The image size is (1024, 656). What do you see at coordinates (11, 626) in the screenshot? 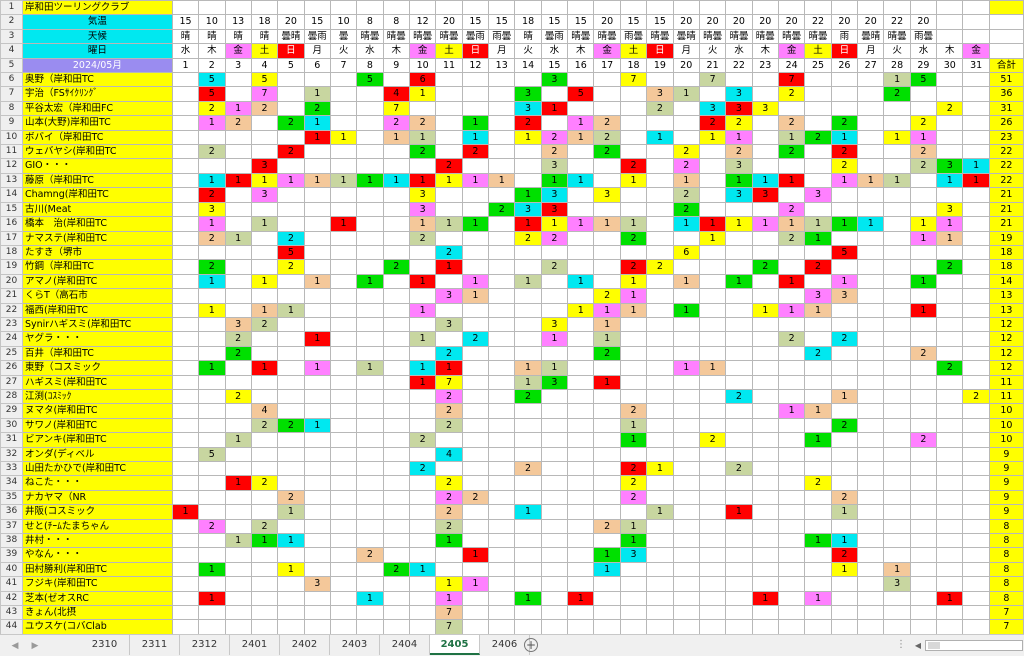
I see `row-header: 44` at bounding box center [11, 626].